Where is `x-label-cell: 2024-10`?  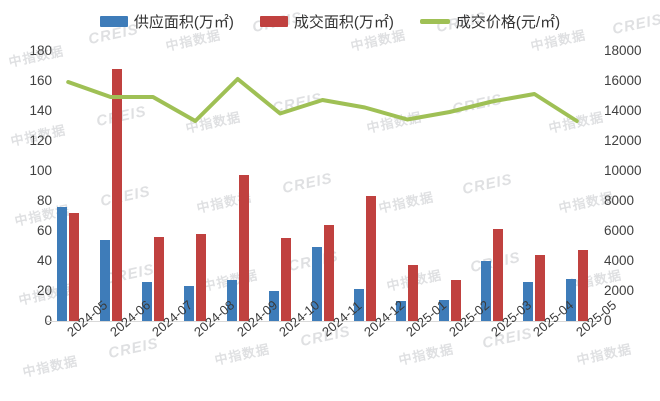
x-label-cell: 2024-10 is located at coordinates (290, 345).